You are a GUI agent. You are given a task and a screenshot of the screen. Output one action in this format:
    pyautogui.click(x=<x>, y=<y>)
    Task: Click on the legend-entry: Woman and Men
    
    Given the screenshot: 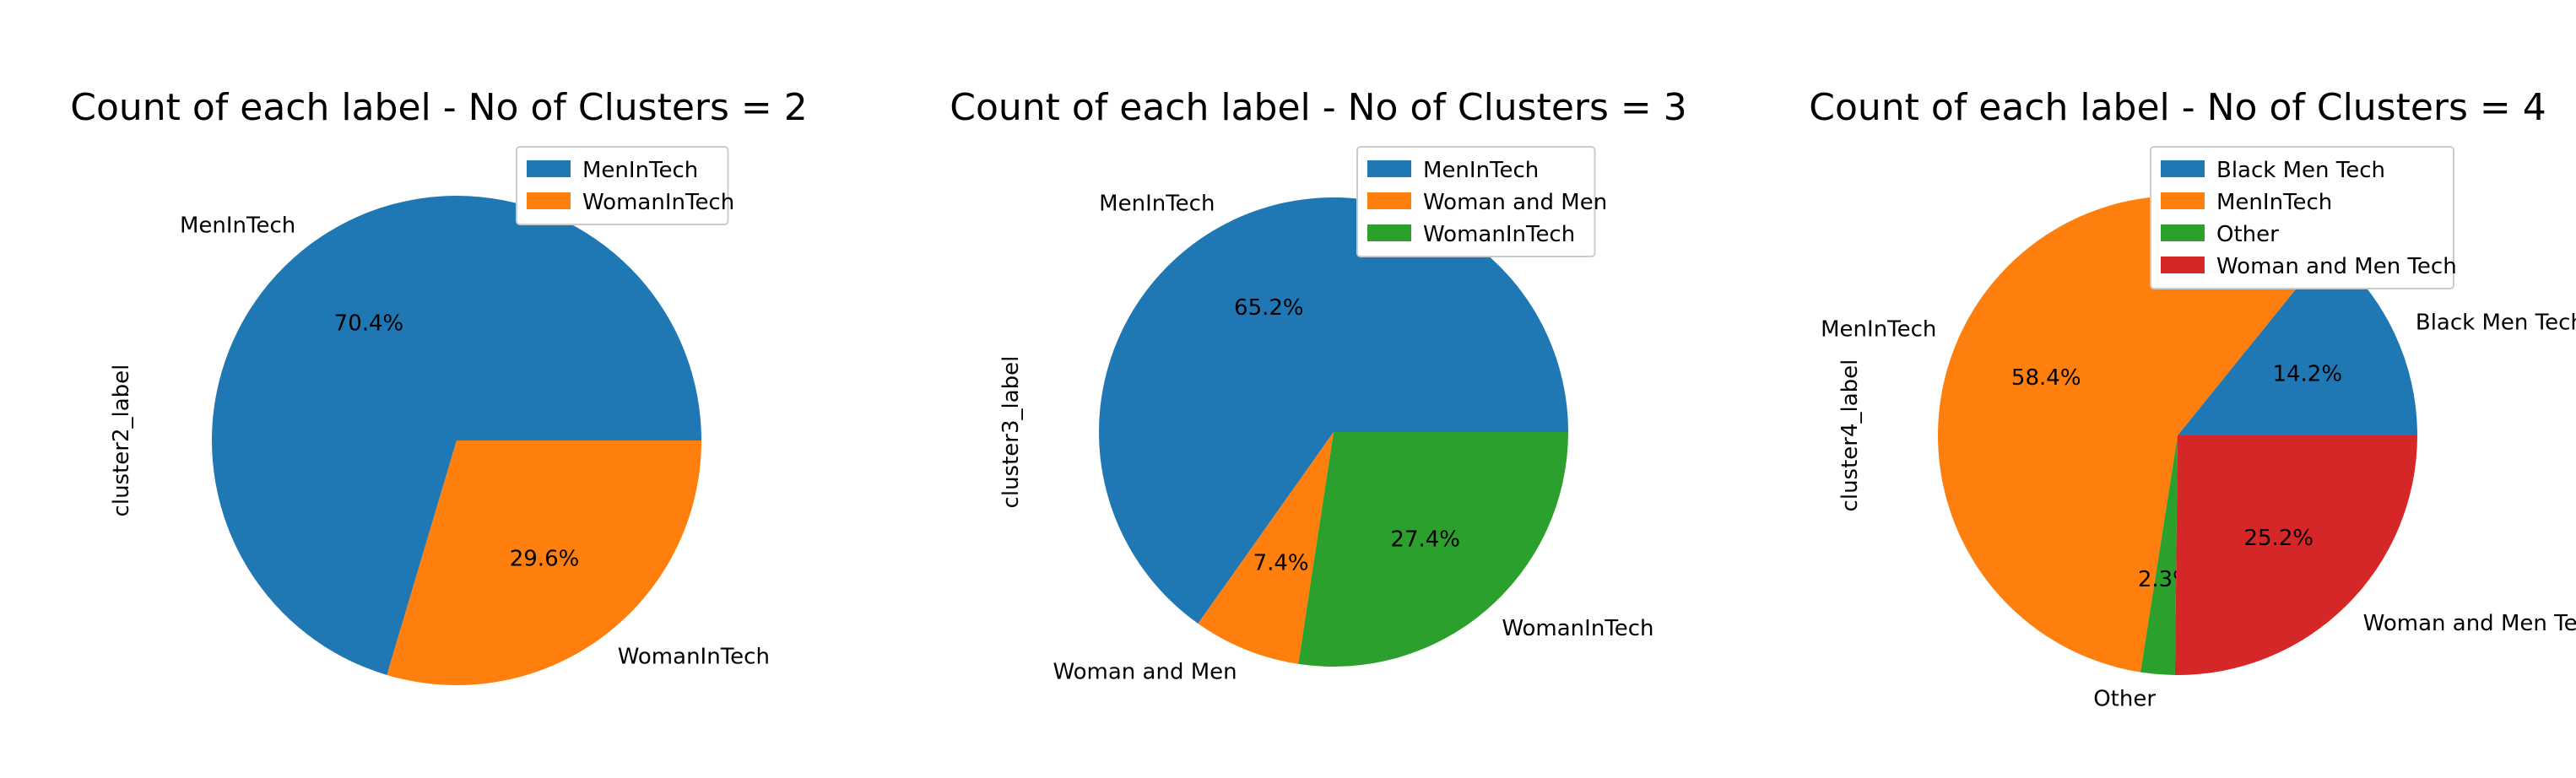 What is the action you would take?
    pyautogui.click(x=1515, y=202)
    